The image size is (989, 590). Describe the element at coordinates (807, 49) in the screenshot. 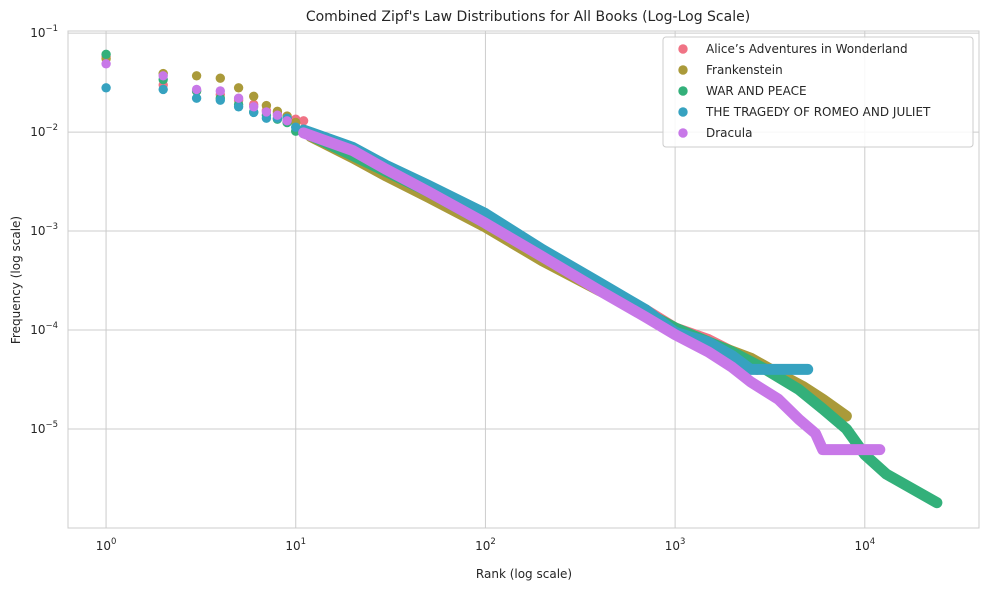

I see `legend-label: Alice’s Adventures in Wonderland` at that location.